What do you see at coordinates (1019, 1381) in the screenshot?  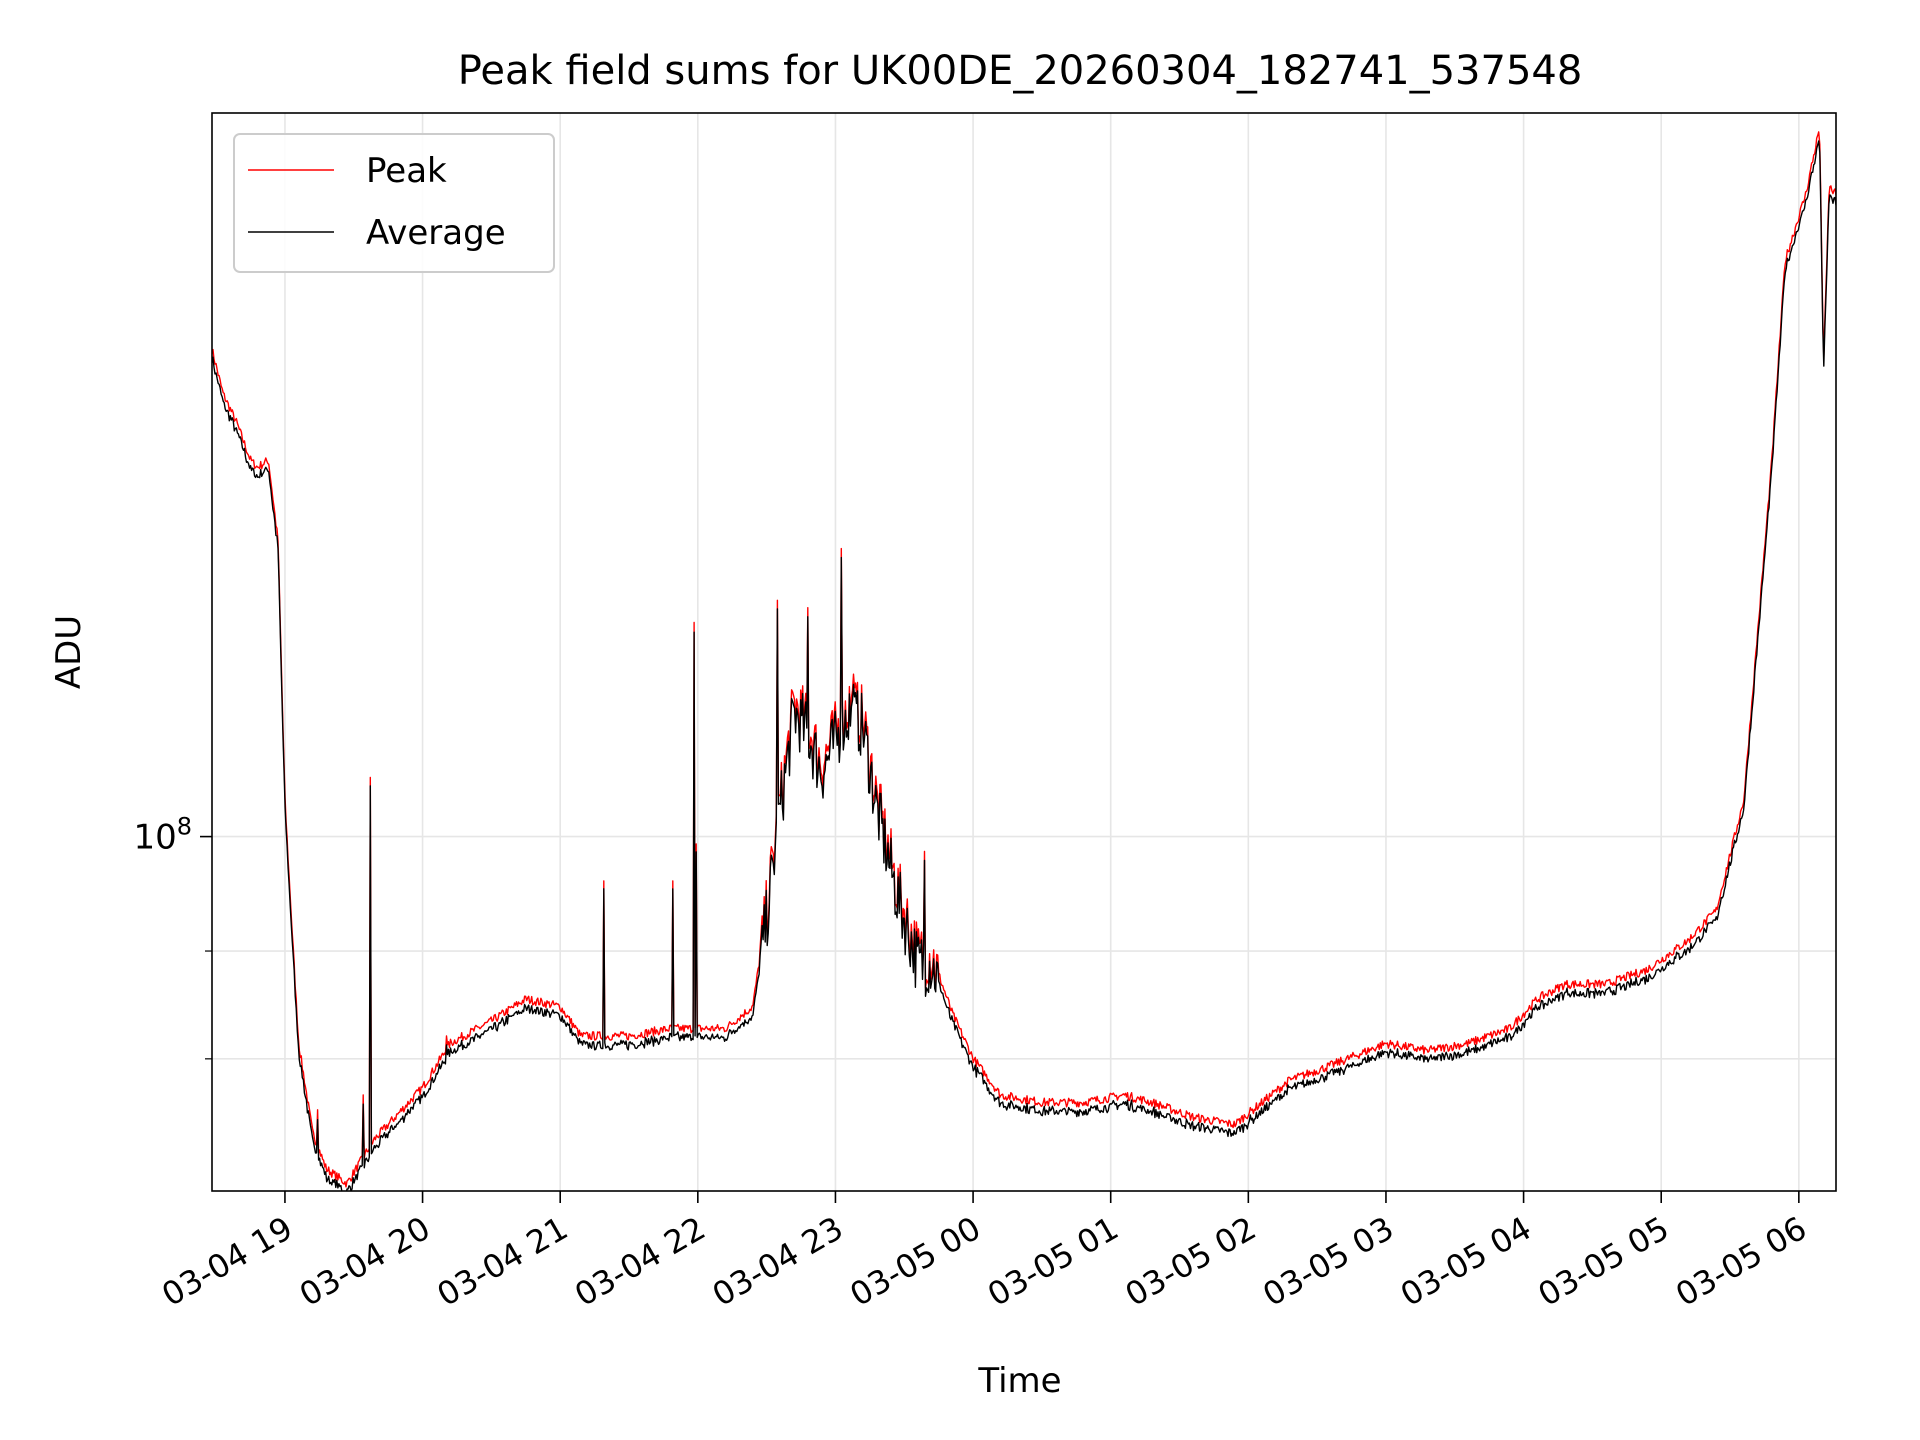 I see `x-axis-label: Time` at bounding box center [1019, 1381].